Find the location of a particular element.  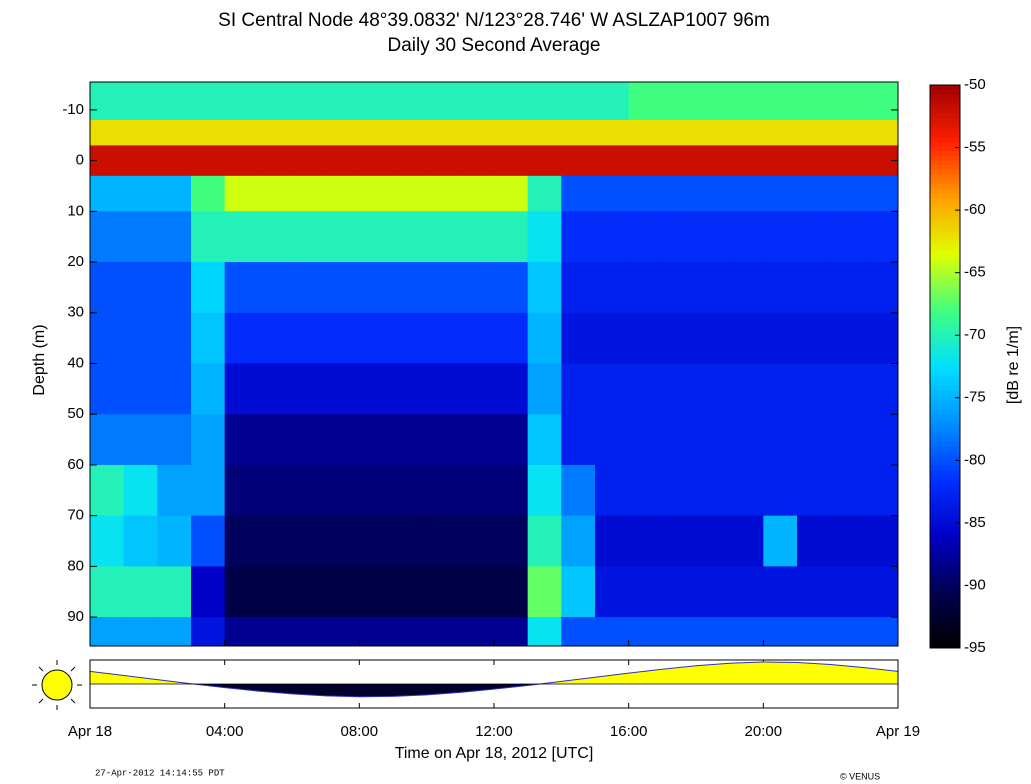

colorbar-tick-label: -80 is located at coordinates (975, 459).